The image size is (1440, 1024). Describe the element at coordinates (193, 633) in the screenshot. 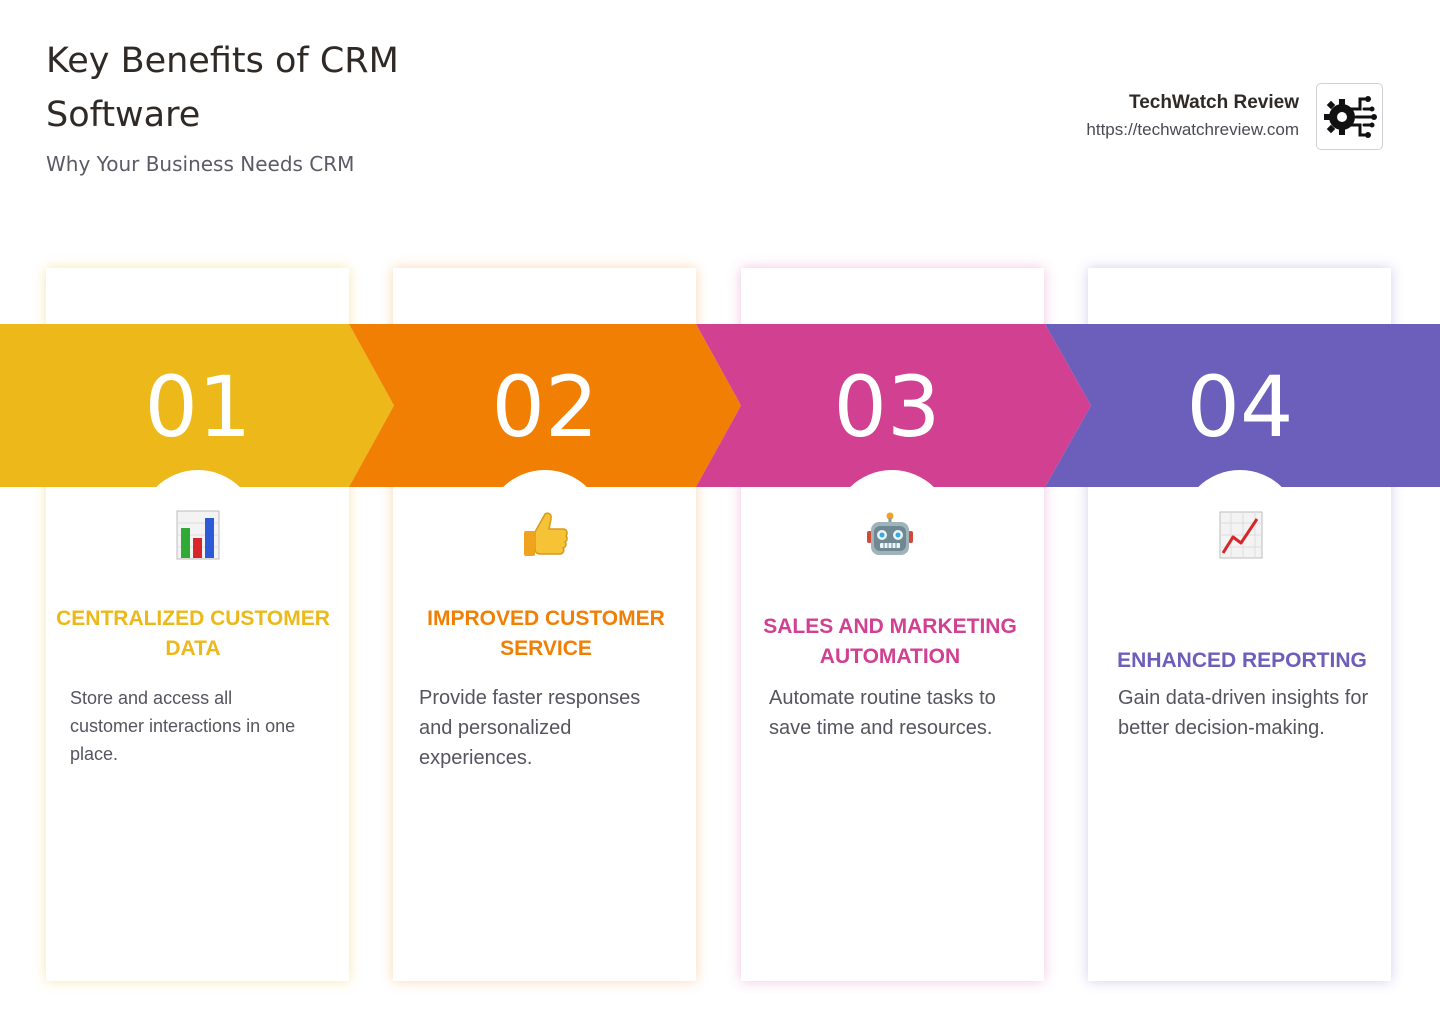

I see `card-title-1: CENTRALIZED CUSTOMER DATA` at that location.